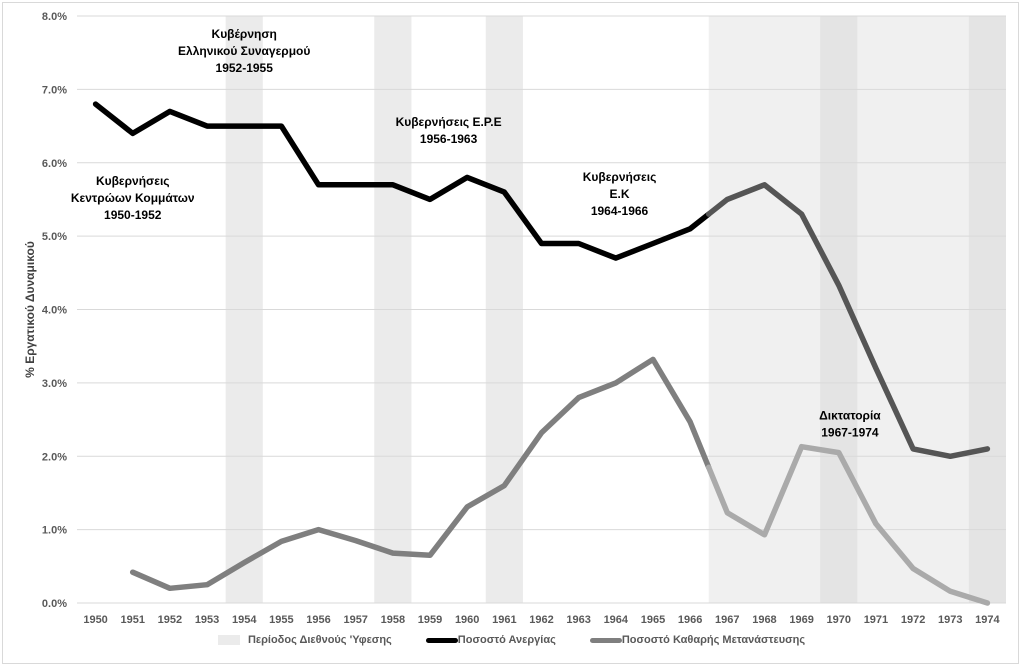 This screenshot has height=668, width=1023. I want to click on legend-item-recession: Περίοδος Διεθνούς 'Υφεσης, so click(304, 640).